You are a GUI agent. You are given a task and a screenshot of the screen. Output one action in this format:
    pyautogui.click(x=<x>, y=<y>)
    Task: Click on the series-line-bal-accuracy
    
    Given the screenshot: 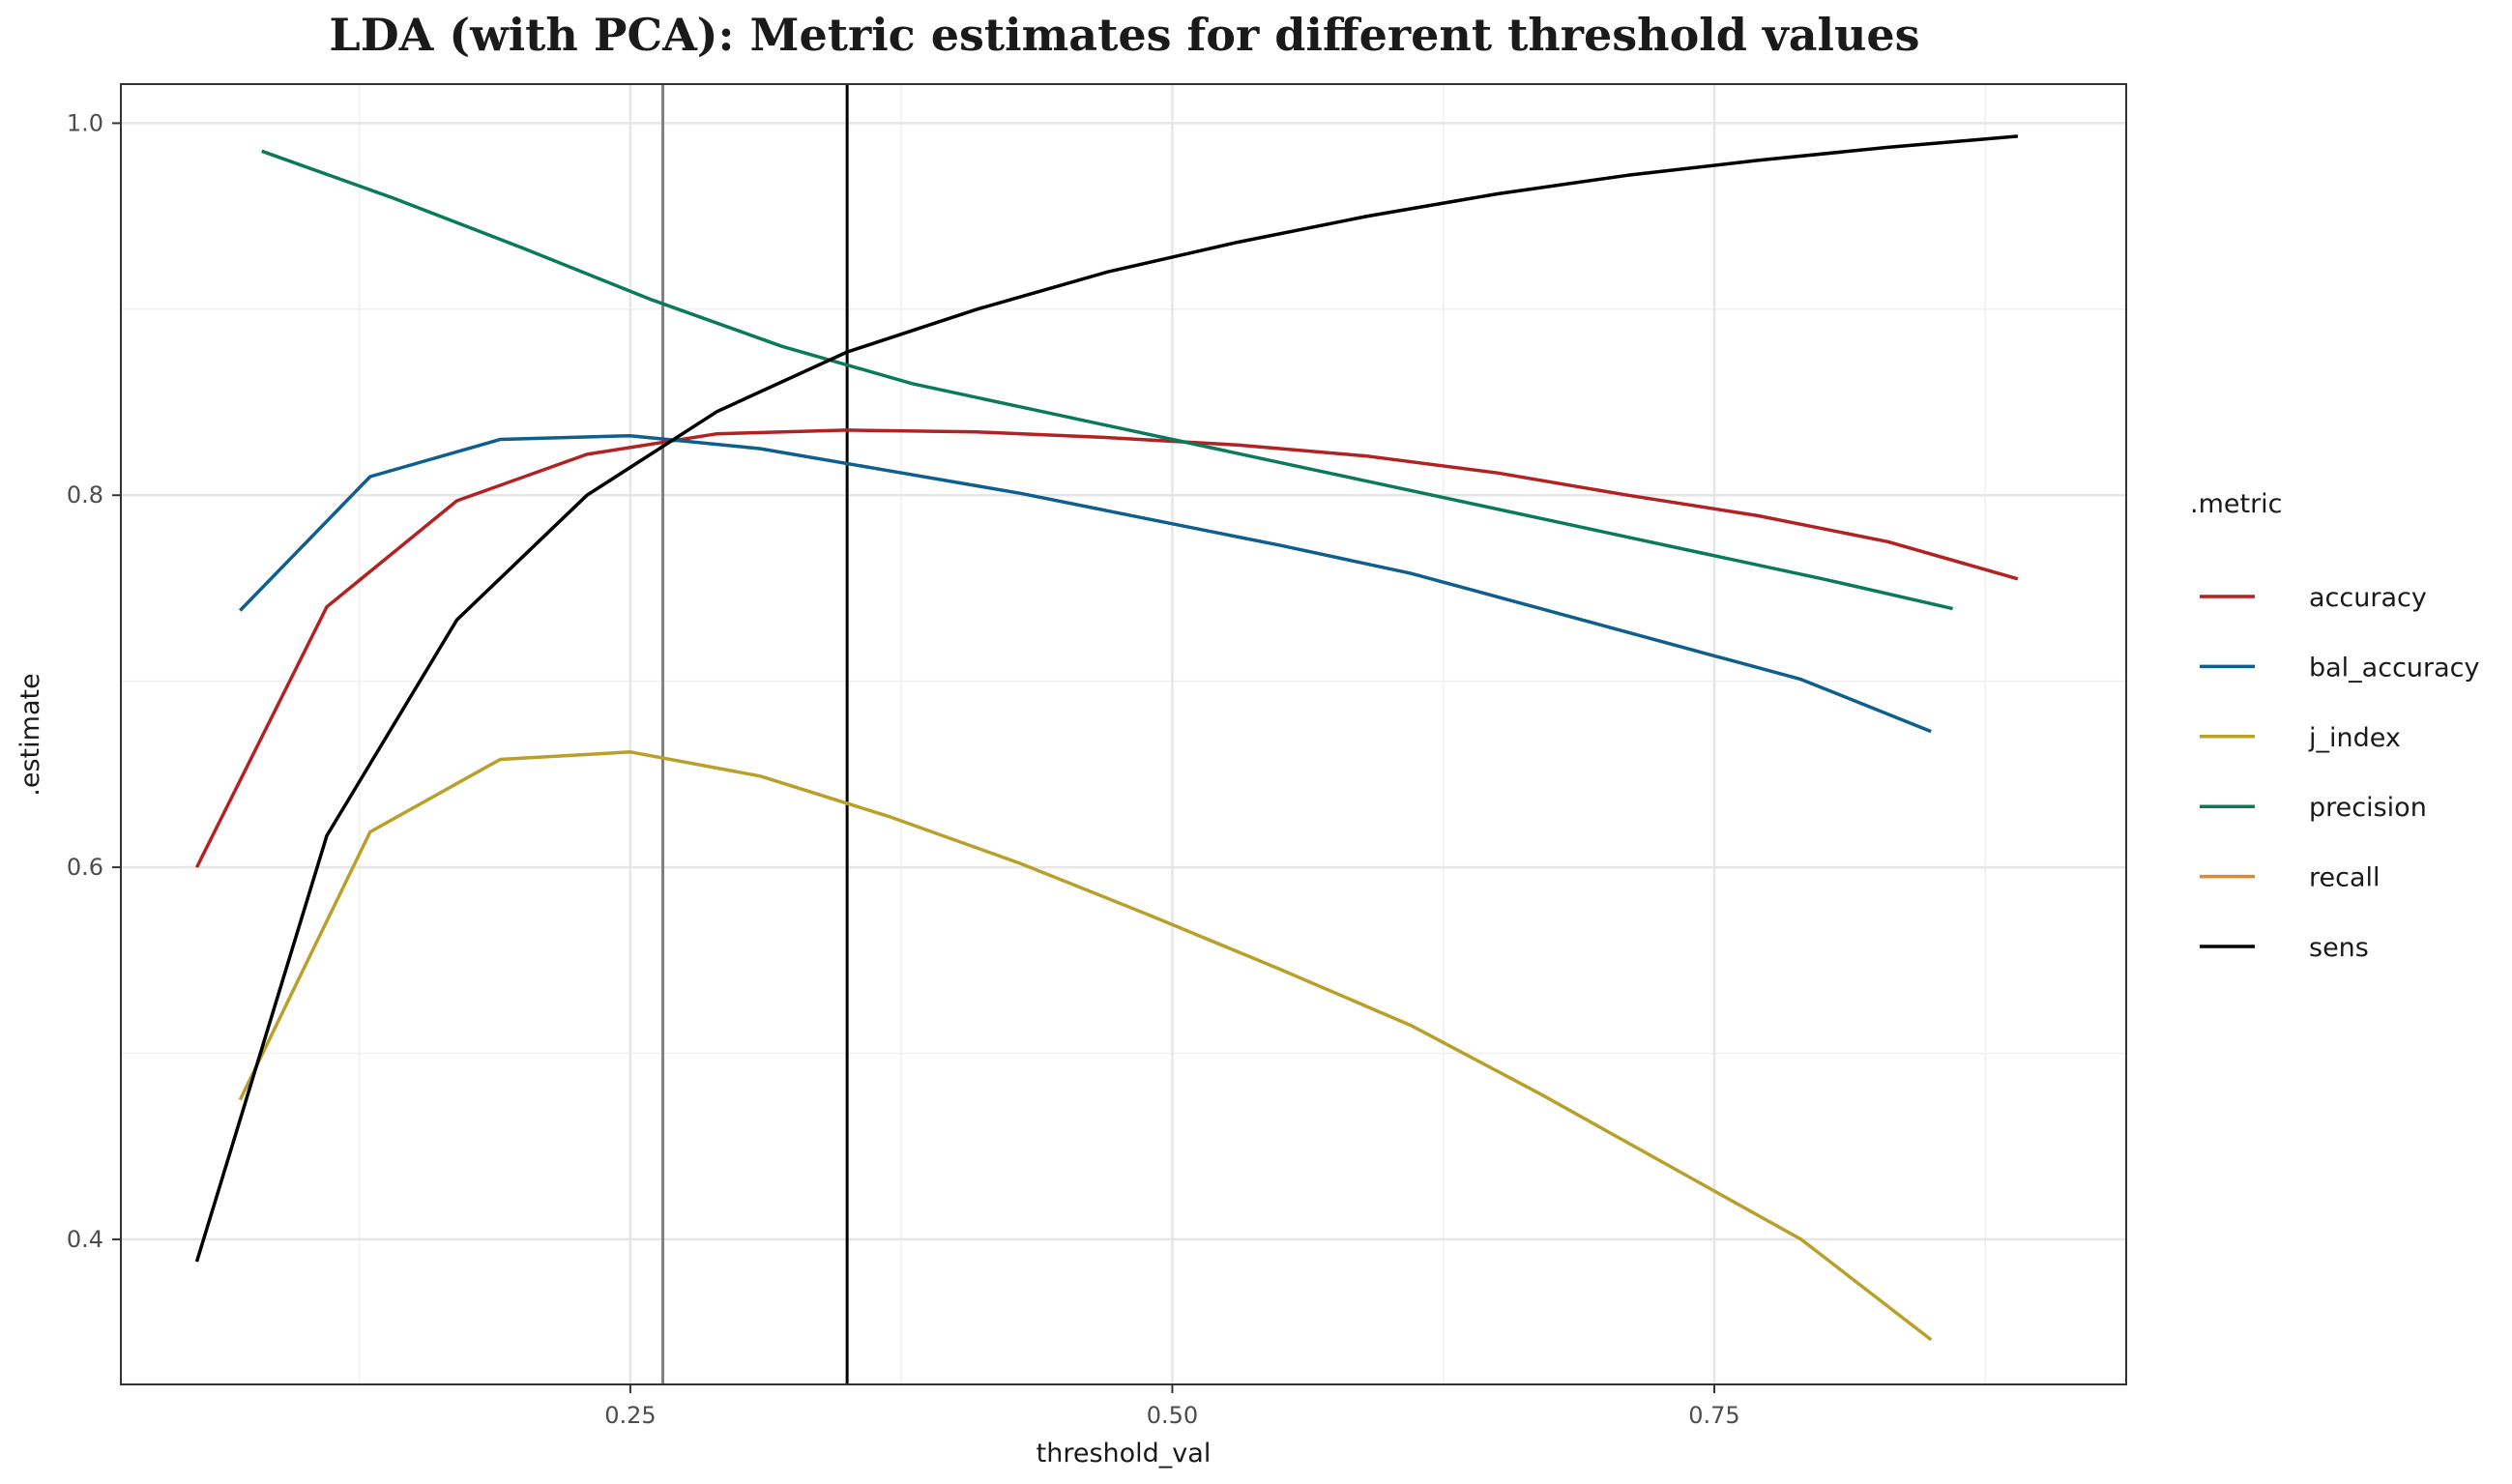 What is the action you would take?
    pyautogui.click(x=1085, y=584)
    